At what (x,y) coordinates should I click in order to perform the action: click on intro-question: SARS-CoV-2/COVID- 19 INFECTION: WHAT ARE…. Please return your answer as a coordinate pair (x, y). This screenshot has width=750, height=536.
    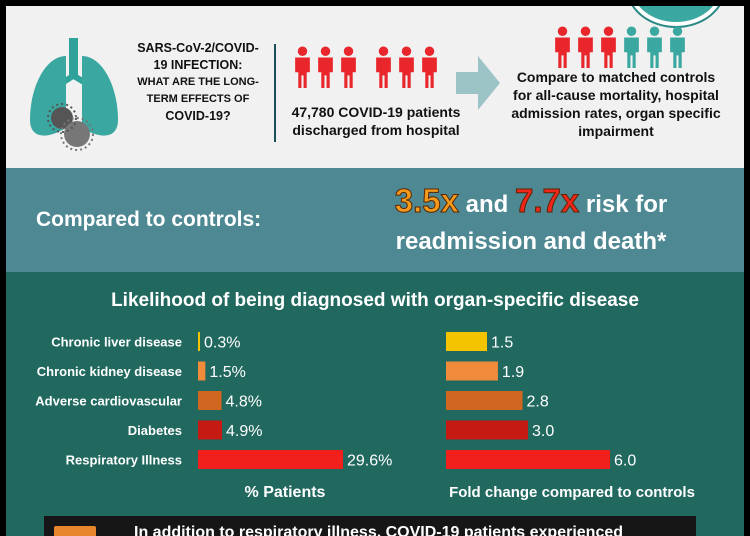
    Looking at the image, I should click on (198, 82).